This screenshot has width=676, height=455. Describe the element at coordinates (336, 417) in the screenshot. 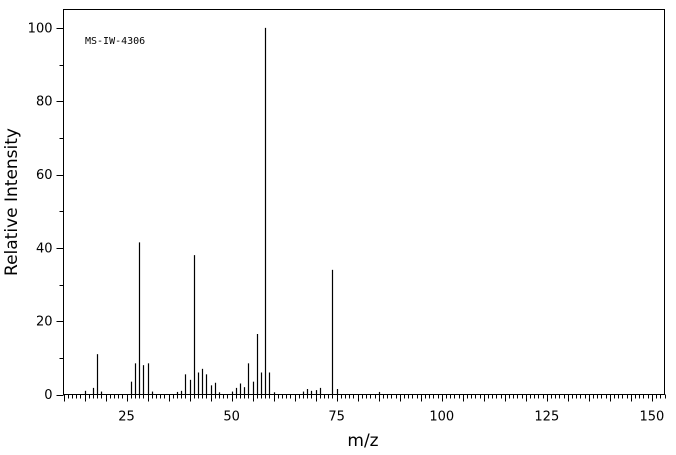

I see `x-tick-label: 75` at that location.